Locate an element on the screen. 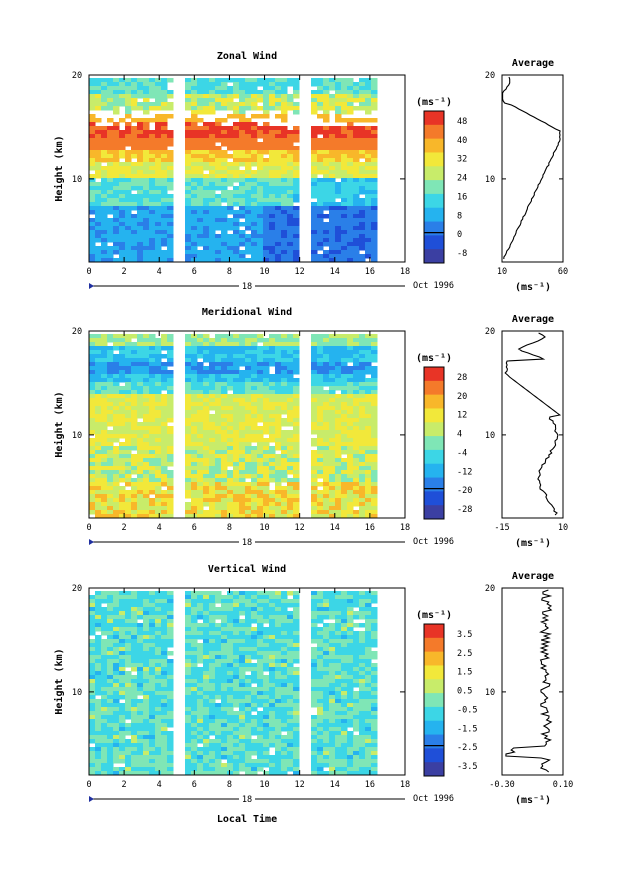  colorbar-label: 40 is located at coordinates (462, 141).